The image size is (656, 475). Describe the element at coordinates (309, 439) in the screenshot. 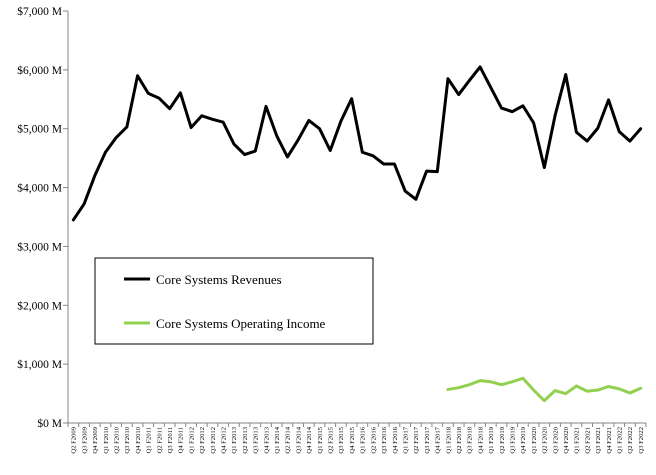

I see `x-tick-label: Q4 F2014` at that location.